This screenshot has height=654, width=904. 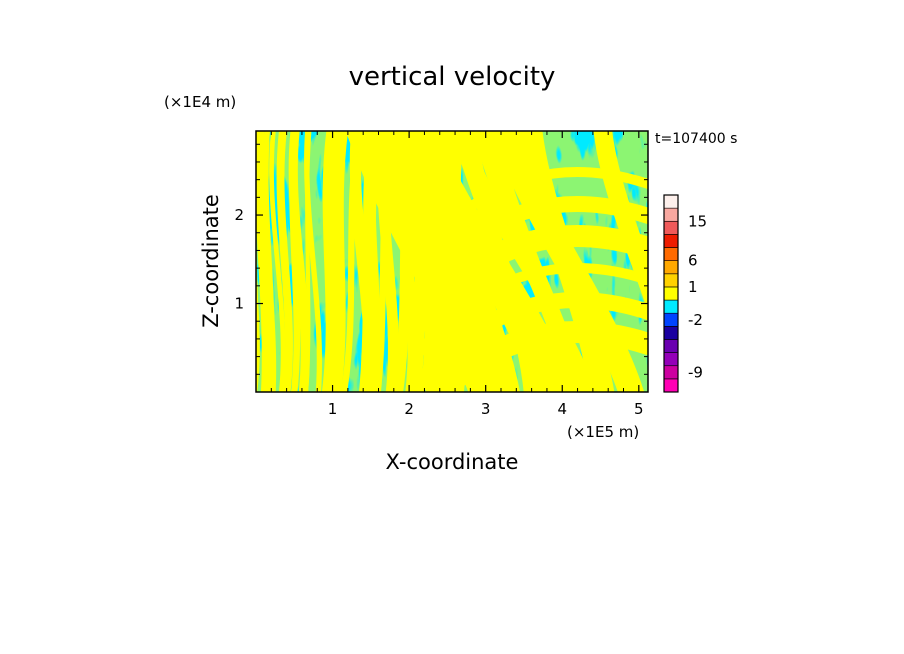 What do you see at coordinates (409, 409) in the screenshot?
I see `x-tick-label: 2` at bounding box center [409, 409].